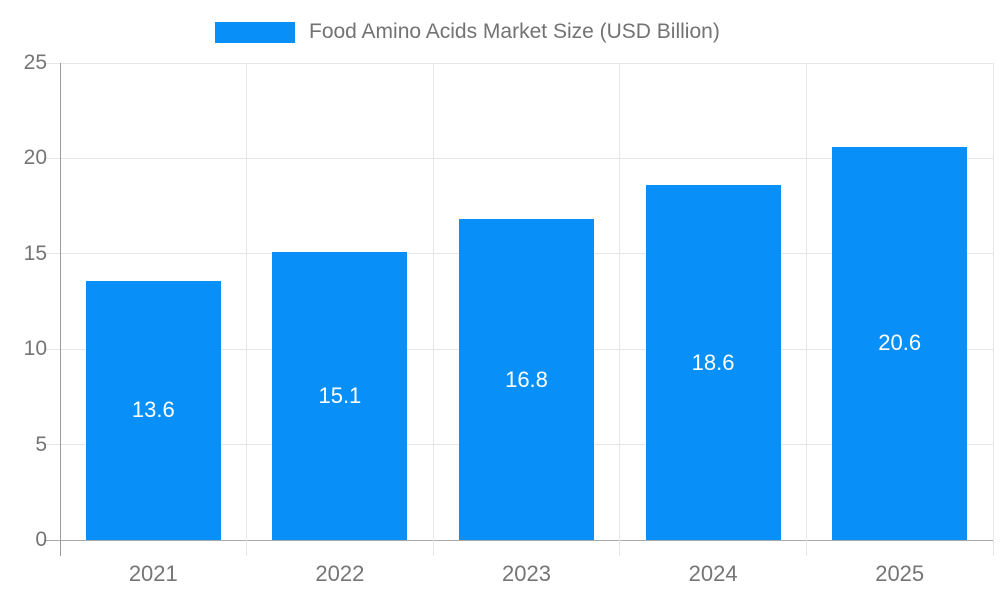 This screenshot has height=600, width=1000. I want to click on bar-value-label: 13.6, so click(153, 410).